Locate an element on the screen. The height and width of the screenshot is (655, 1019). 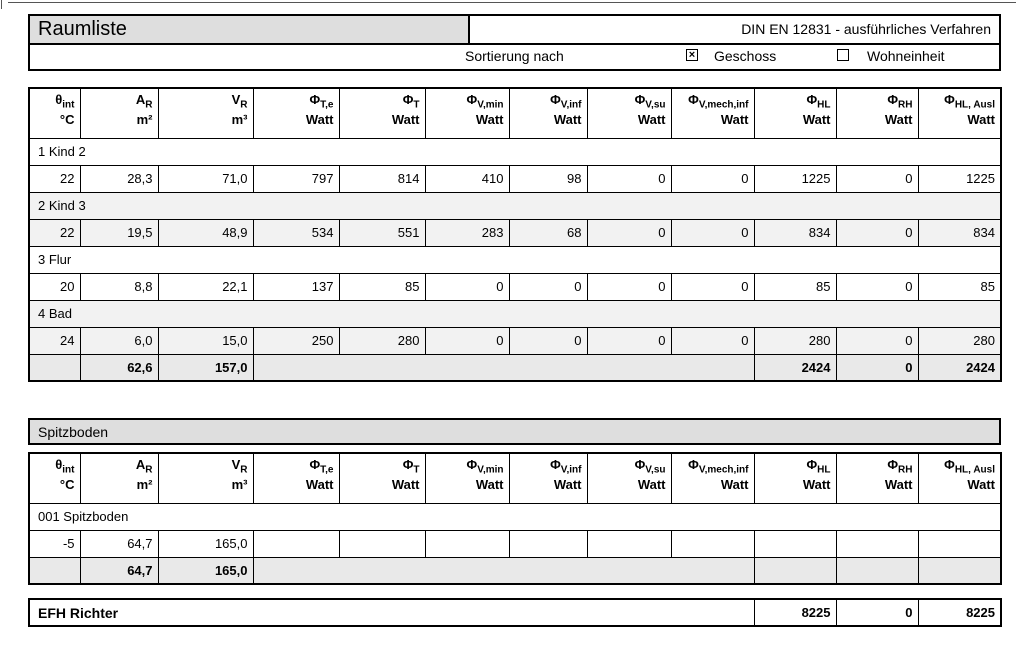
cell-area: 28,3 is located at coordinates (119, 178).